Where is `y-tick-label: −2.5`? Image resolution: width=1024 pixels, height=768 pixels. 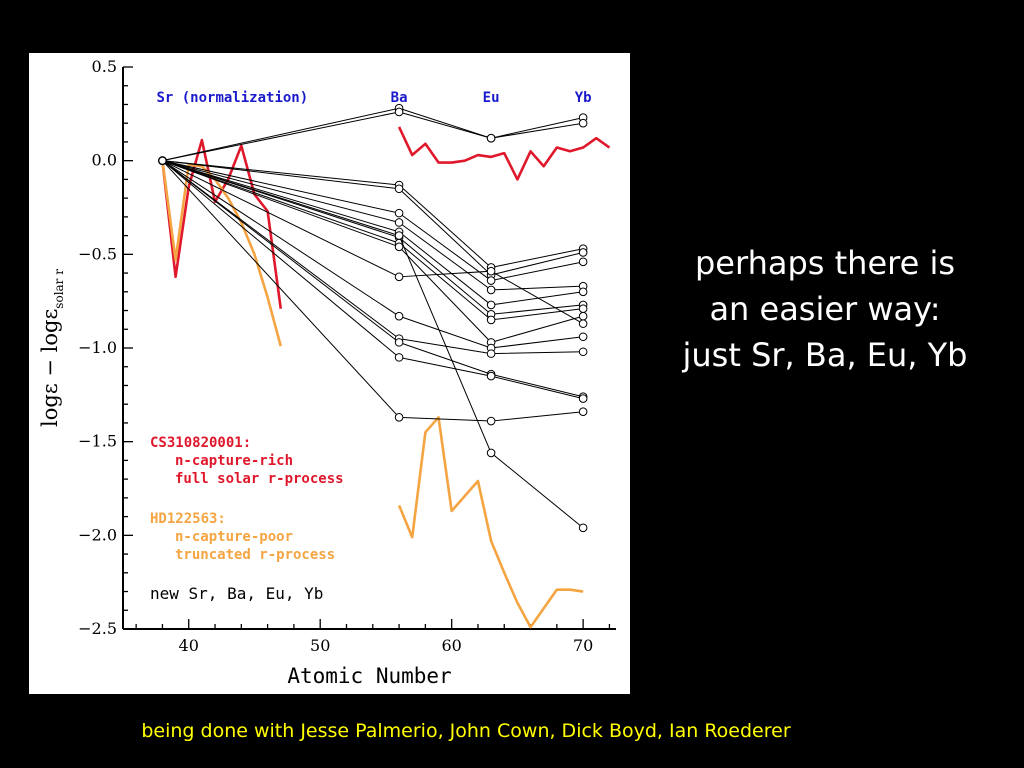
y-tick-label: −2.5 is located at coordinates (97, 628).